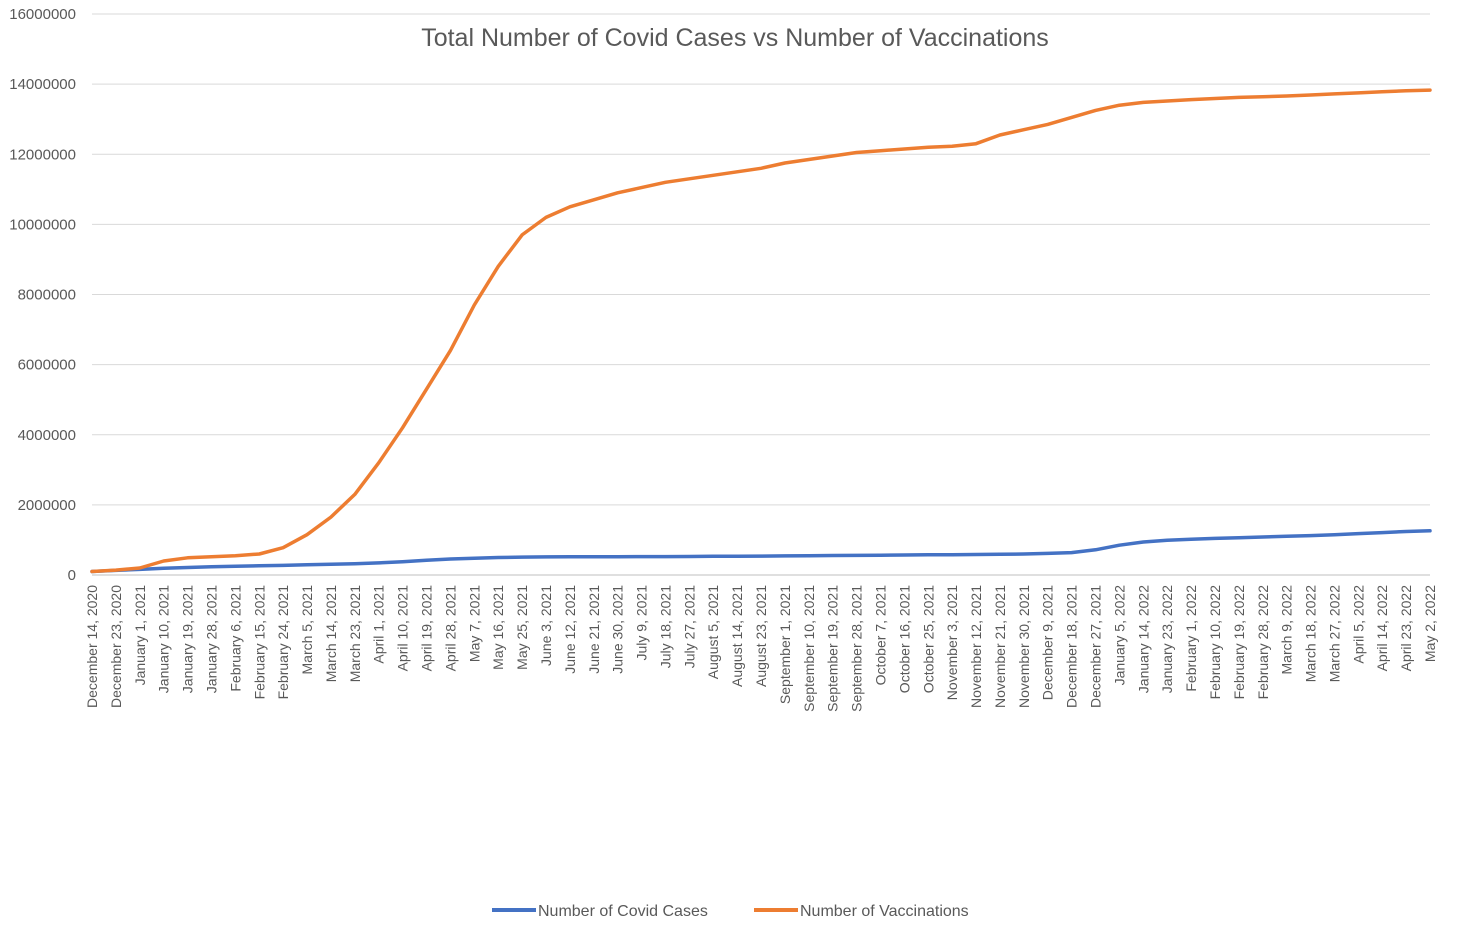  I want to click on x-tick-label: August 14, 2021, so click(737, 636).